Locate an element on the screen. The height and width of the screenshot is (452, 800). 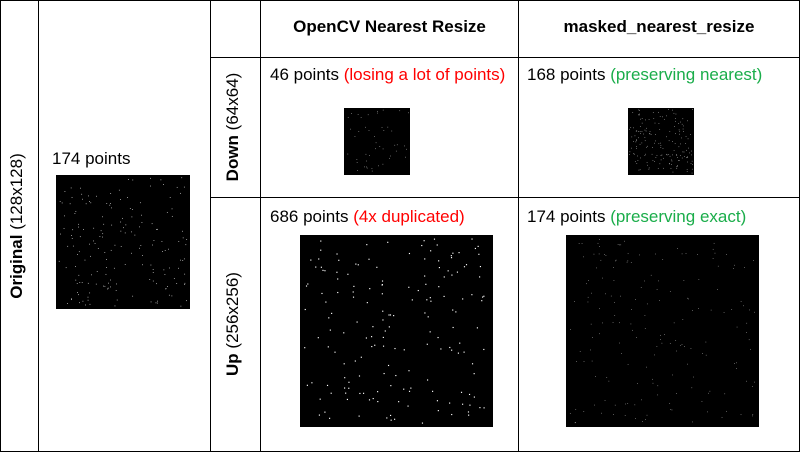
border-top is located at coordinates (400, 0).